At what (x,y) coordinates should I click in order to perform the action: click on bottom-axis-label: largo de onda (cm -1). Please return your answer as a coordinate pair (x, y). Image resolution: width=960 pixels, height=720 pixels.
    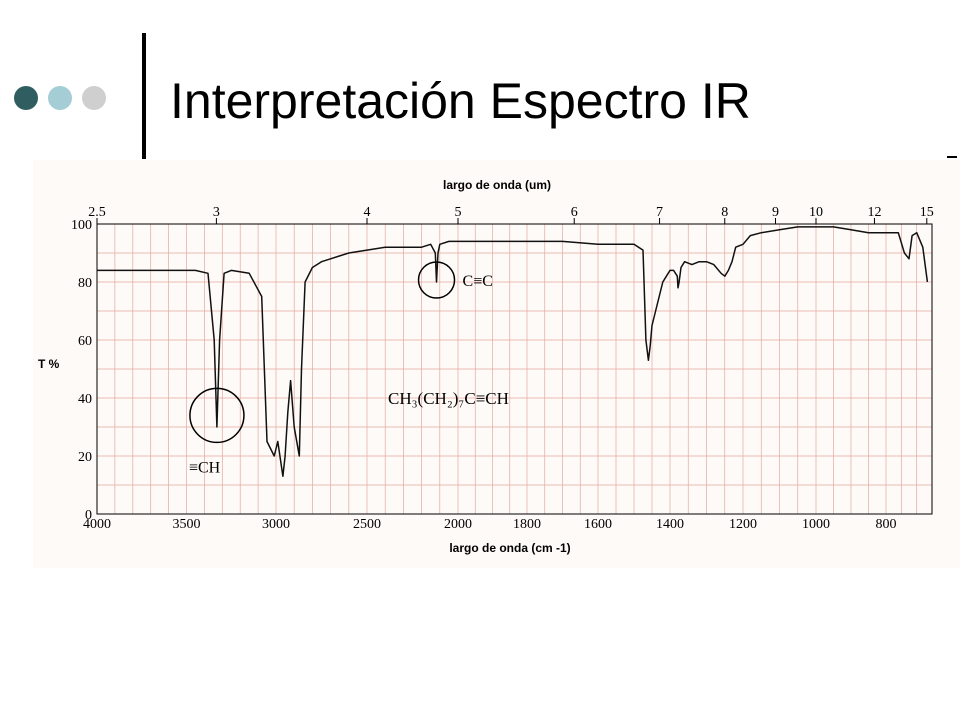
    Looking at the image, I should click on (509, 548).